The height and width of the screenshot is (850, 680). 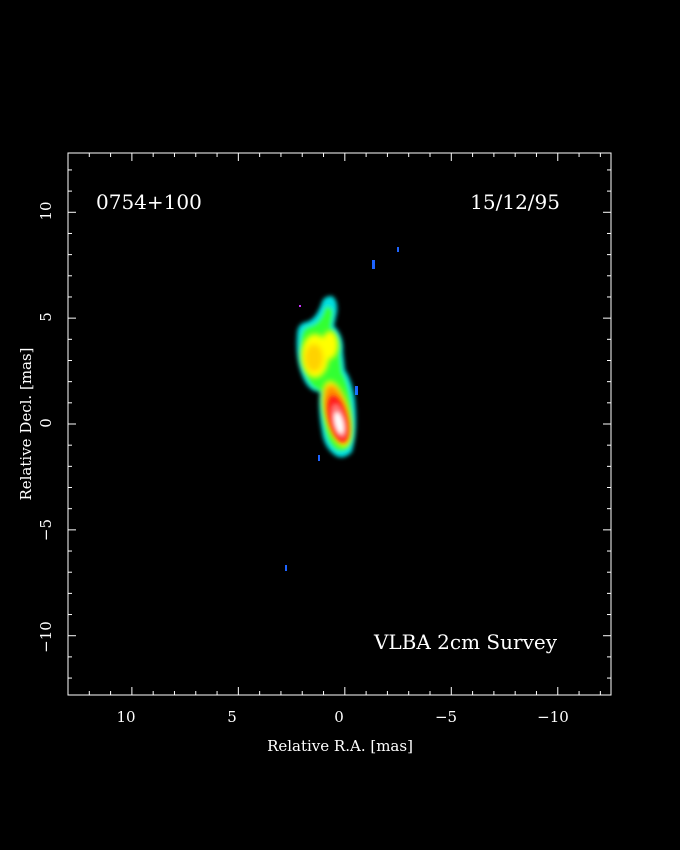 I want to click on y-tick-label: −5, so click(x=46, y=530).